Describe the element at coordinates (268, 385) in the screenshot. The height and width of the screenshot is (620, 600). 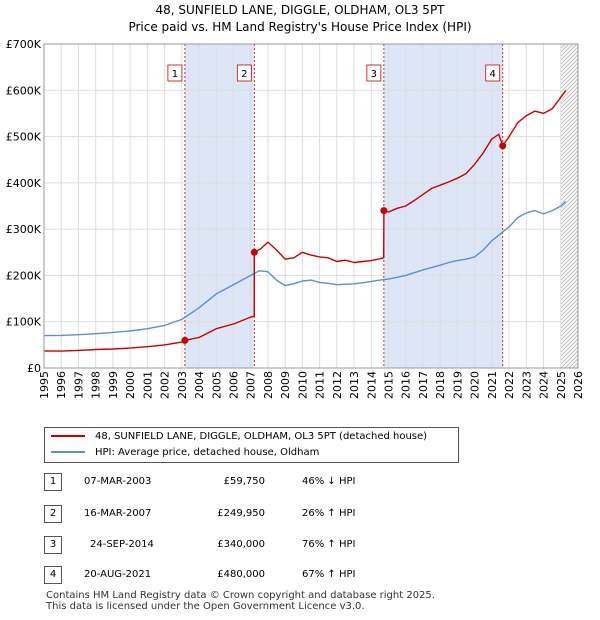
I see `x-tick-label: 2008` at that location.